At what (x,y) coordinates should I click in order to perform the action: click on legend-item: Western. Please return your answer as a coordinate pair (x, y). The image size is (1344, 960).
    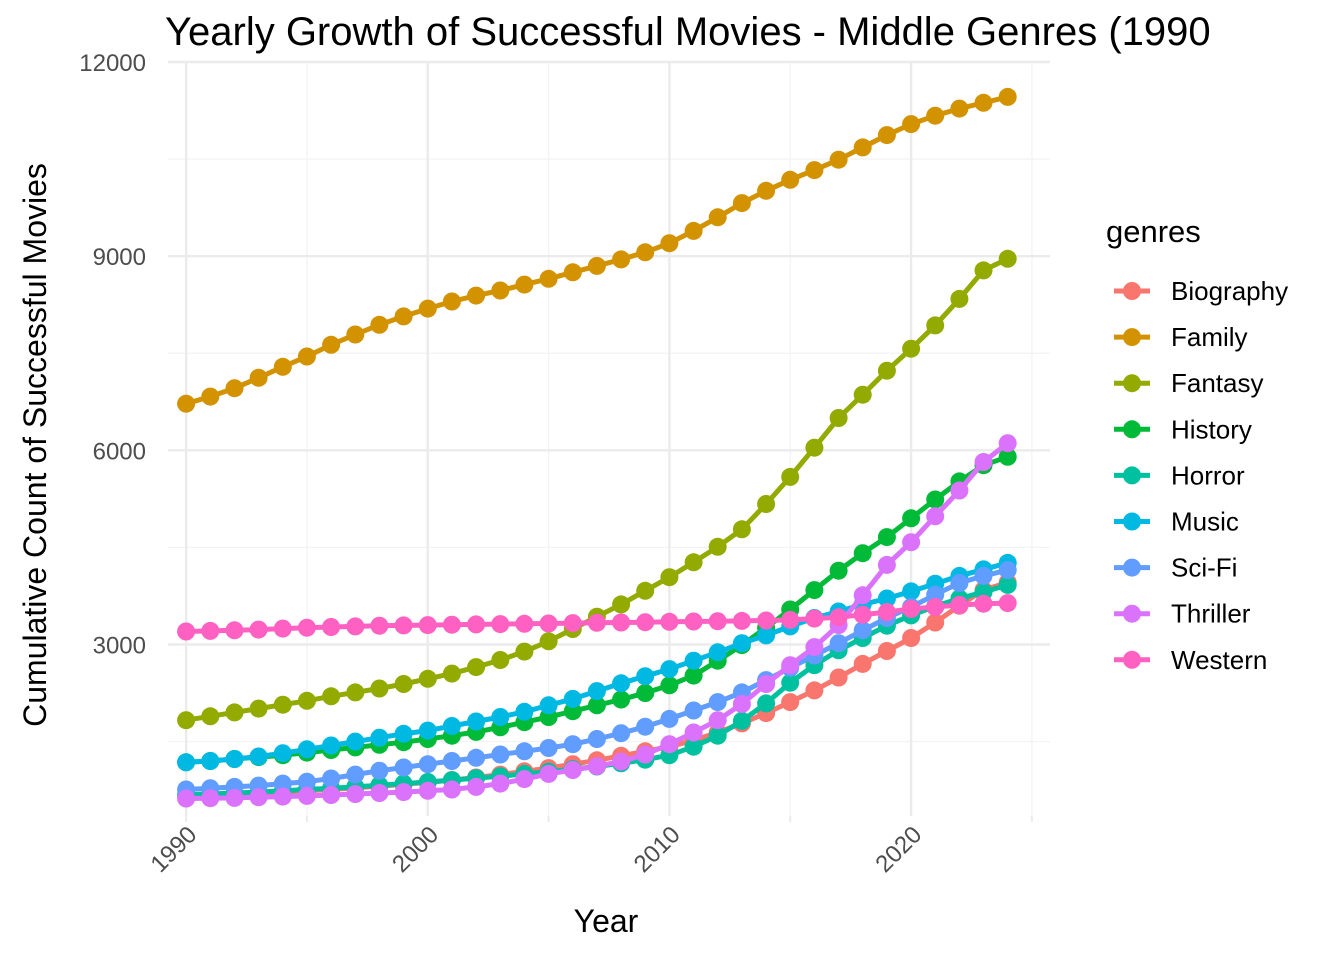
    Looking at the image, I should click on (1190, 660).